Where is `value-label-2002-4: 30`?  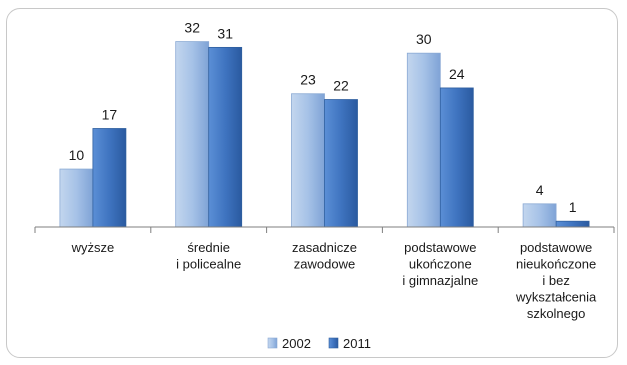 value-label-2002-4: 30 is located at coordinates (424, 39).